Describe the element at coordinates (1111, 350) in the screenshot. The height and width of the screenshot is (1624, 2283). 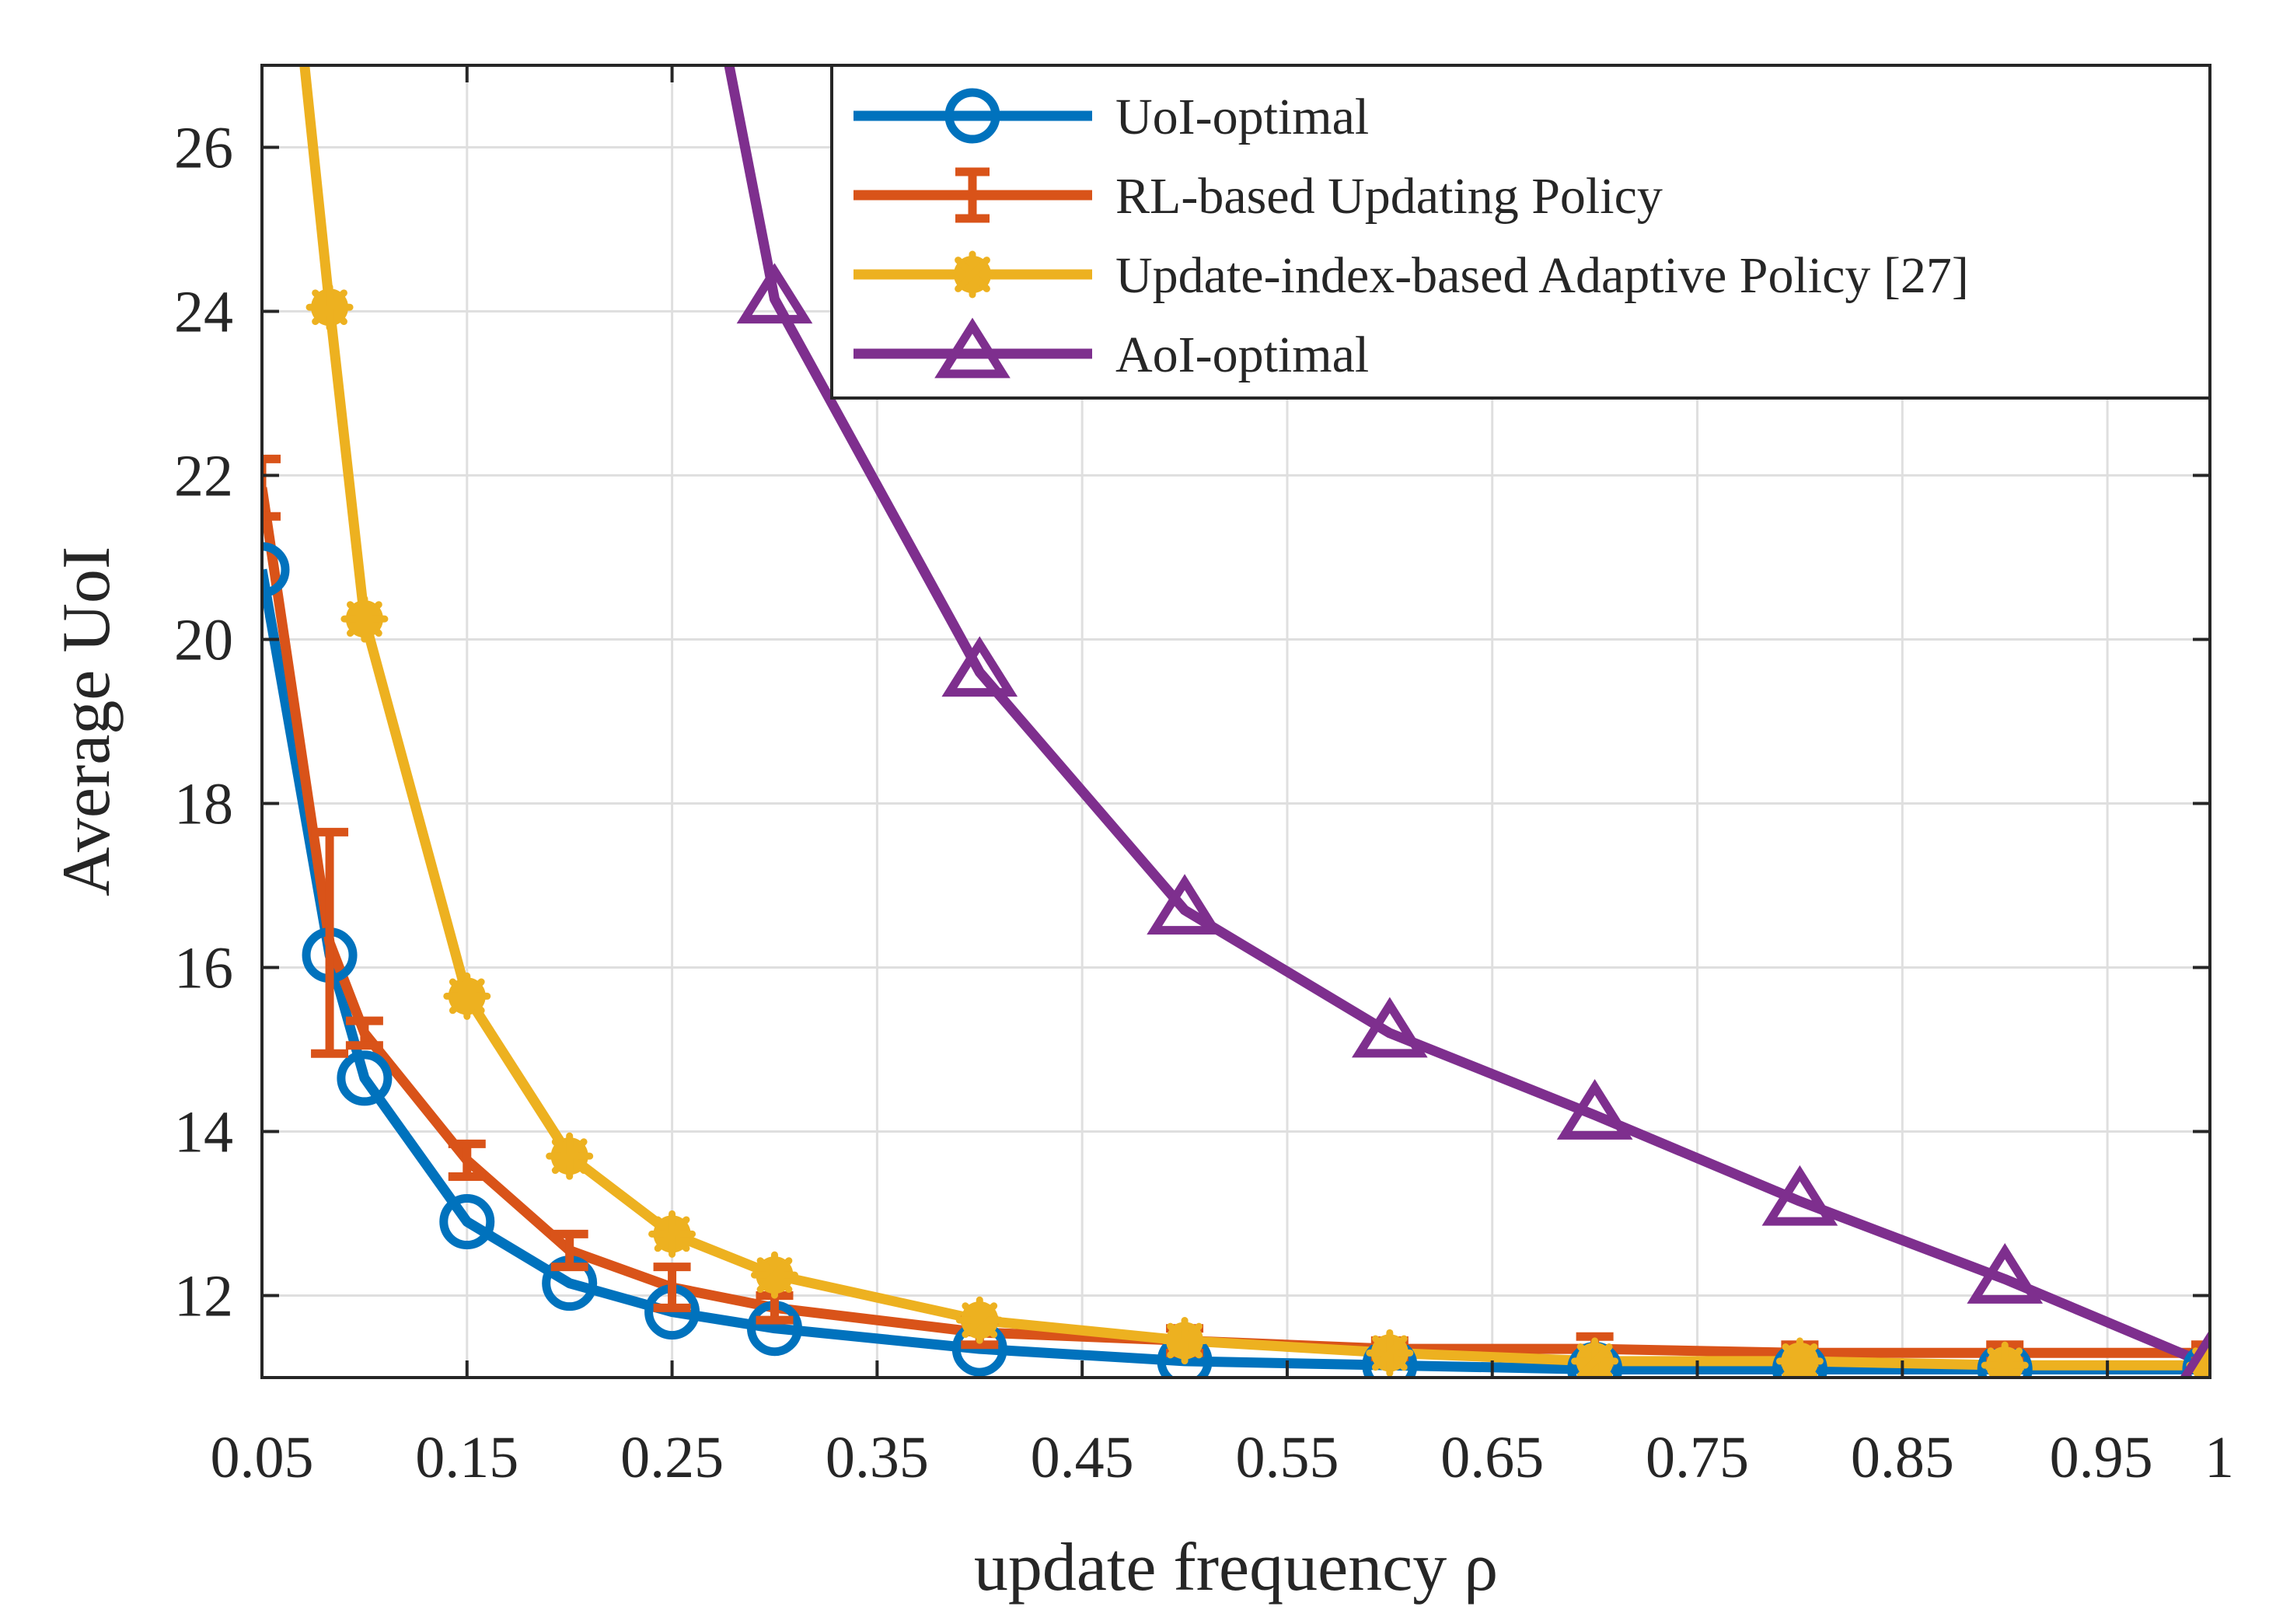
I see `legend-entry-aoi-optimal: AoI-optimal` at that location.